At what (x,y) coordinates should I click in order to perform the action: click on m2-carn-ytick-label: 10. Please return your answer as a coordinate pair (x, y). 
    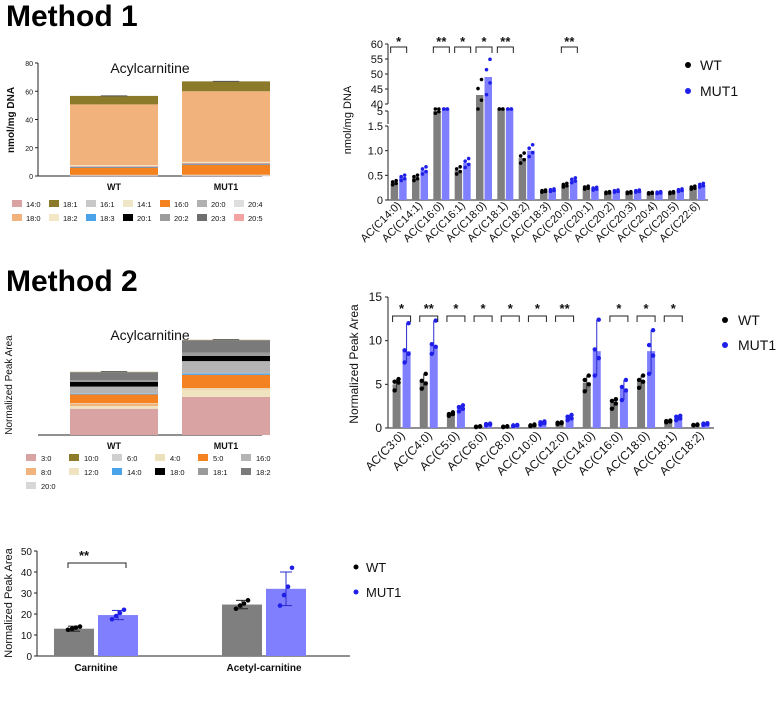
    Looking at the image, I should click on (27, 636).